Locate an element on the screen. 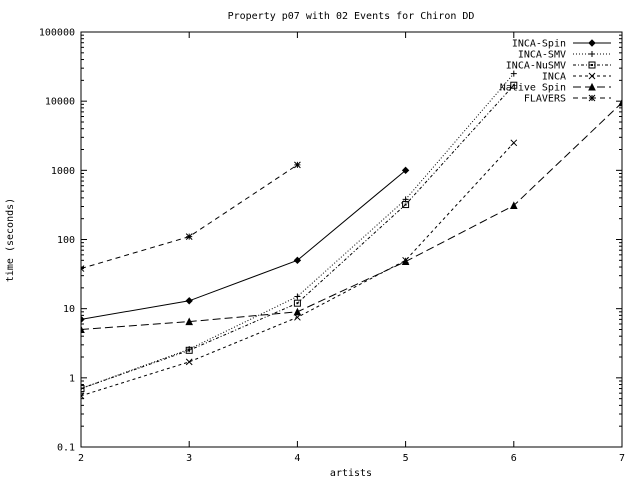 This screenshot has width=640, height=480. y-tick-label: 1 is located at coordinates (72, 378).